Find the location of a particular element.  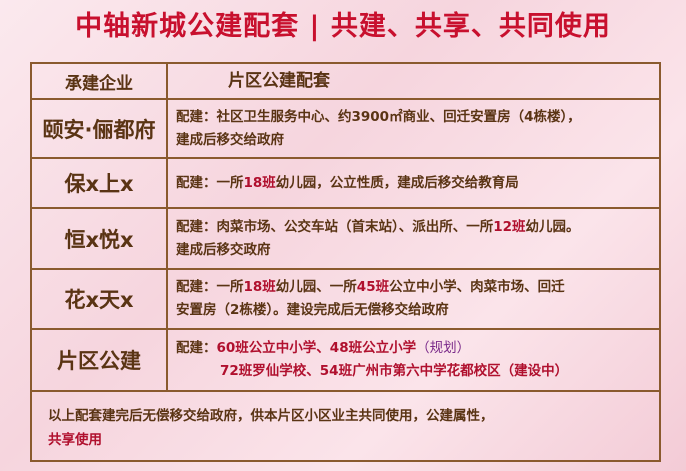

table-row: 保x上x 配建：一所18班幼儿园，公立性质，建成后移交给教育局 is located at coordinates (345, 184).